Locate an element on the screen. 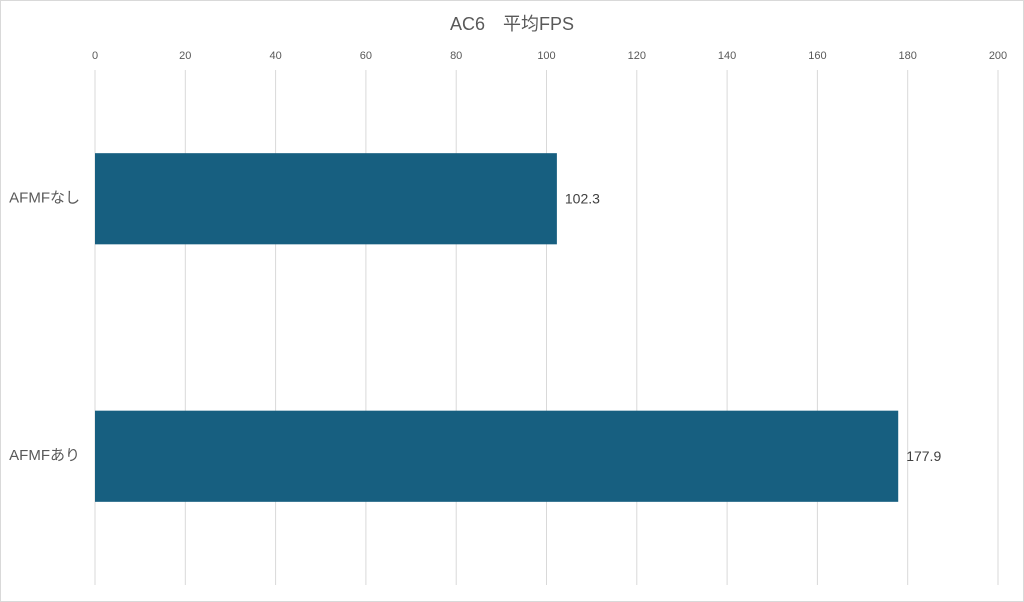  x-tick-label: 180 is located at coordinates (908, 56).